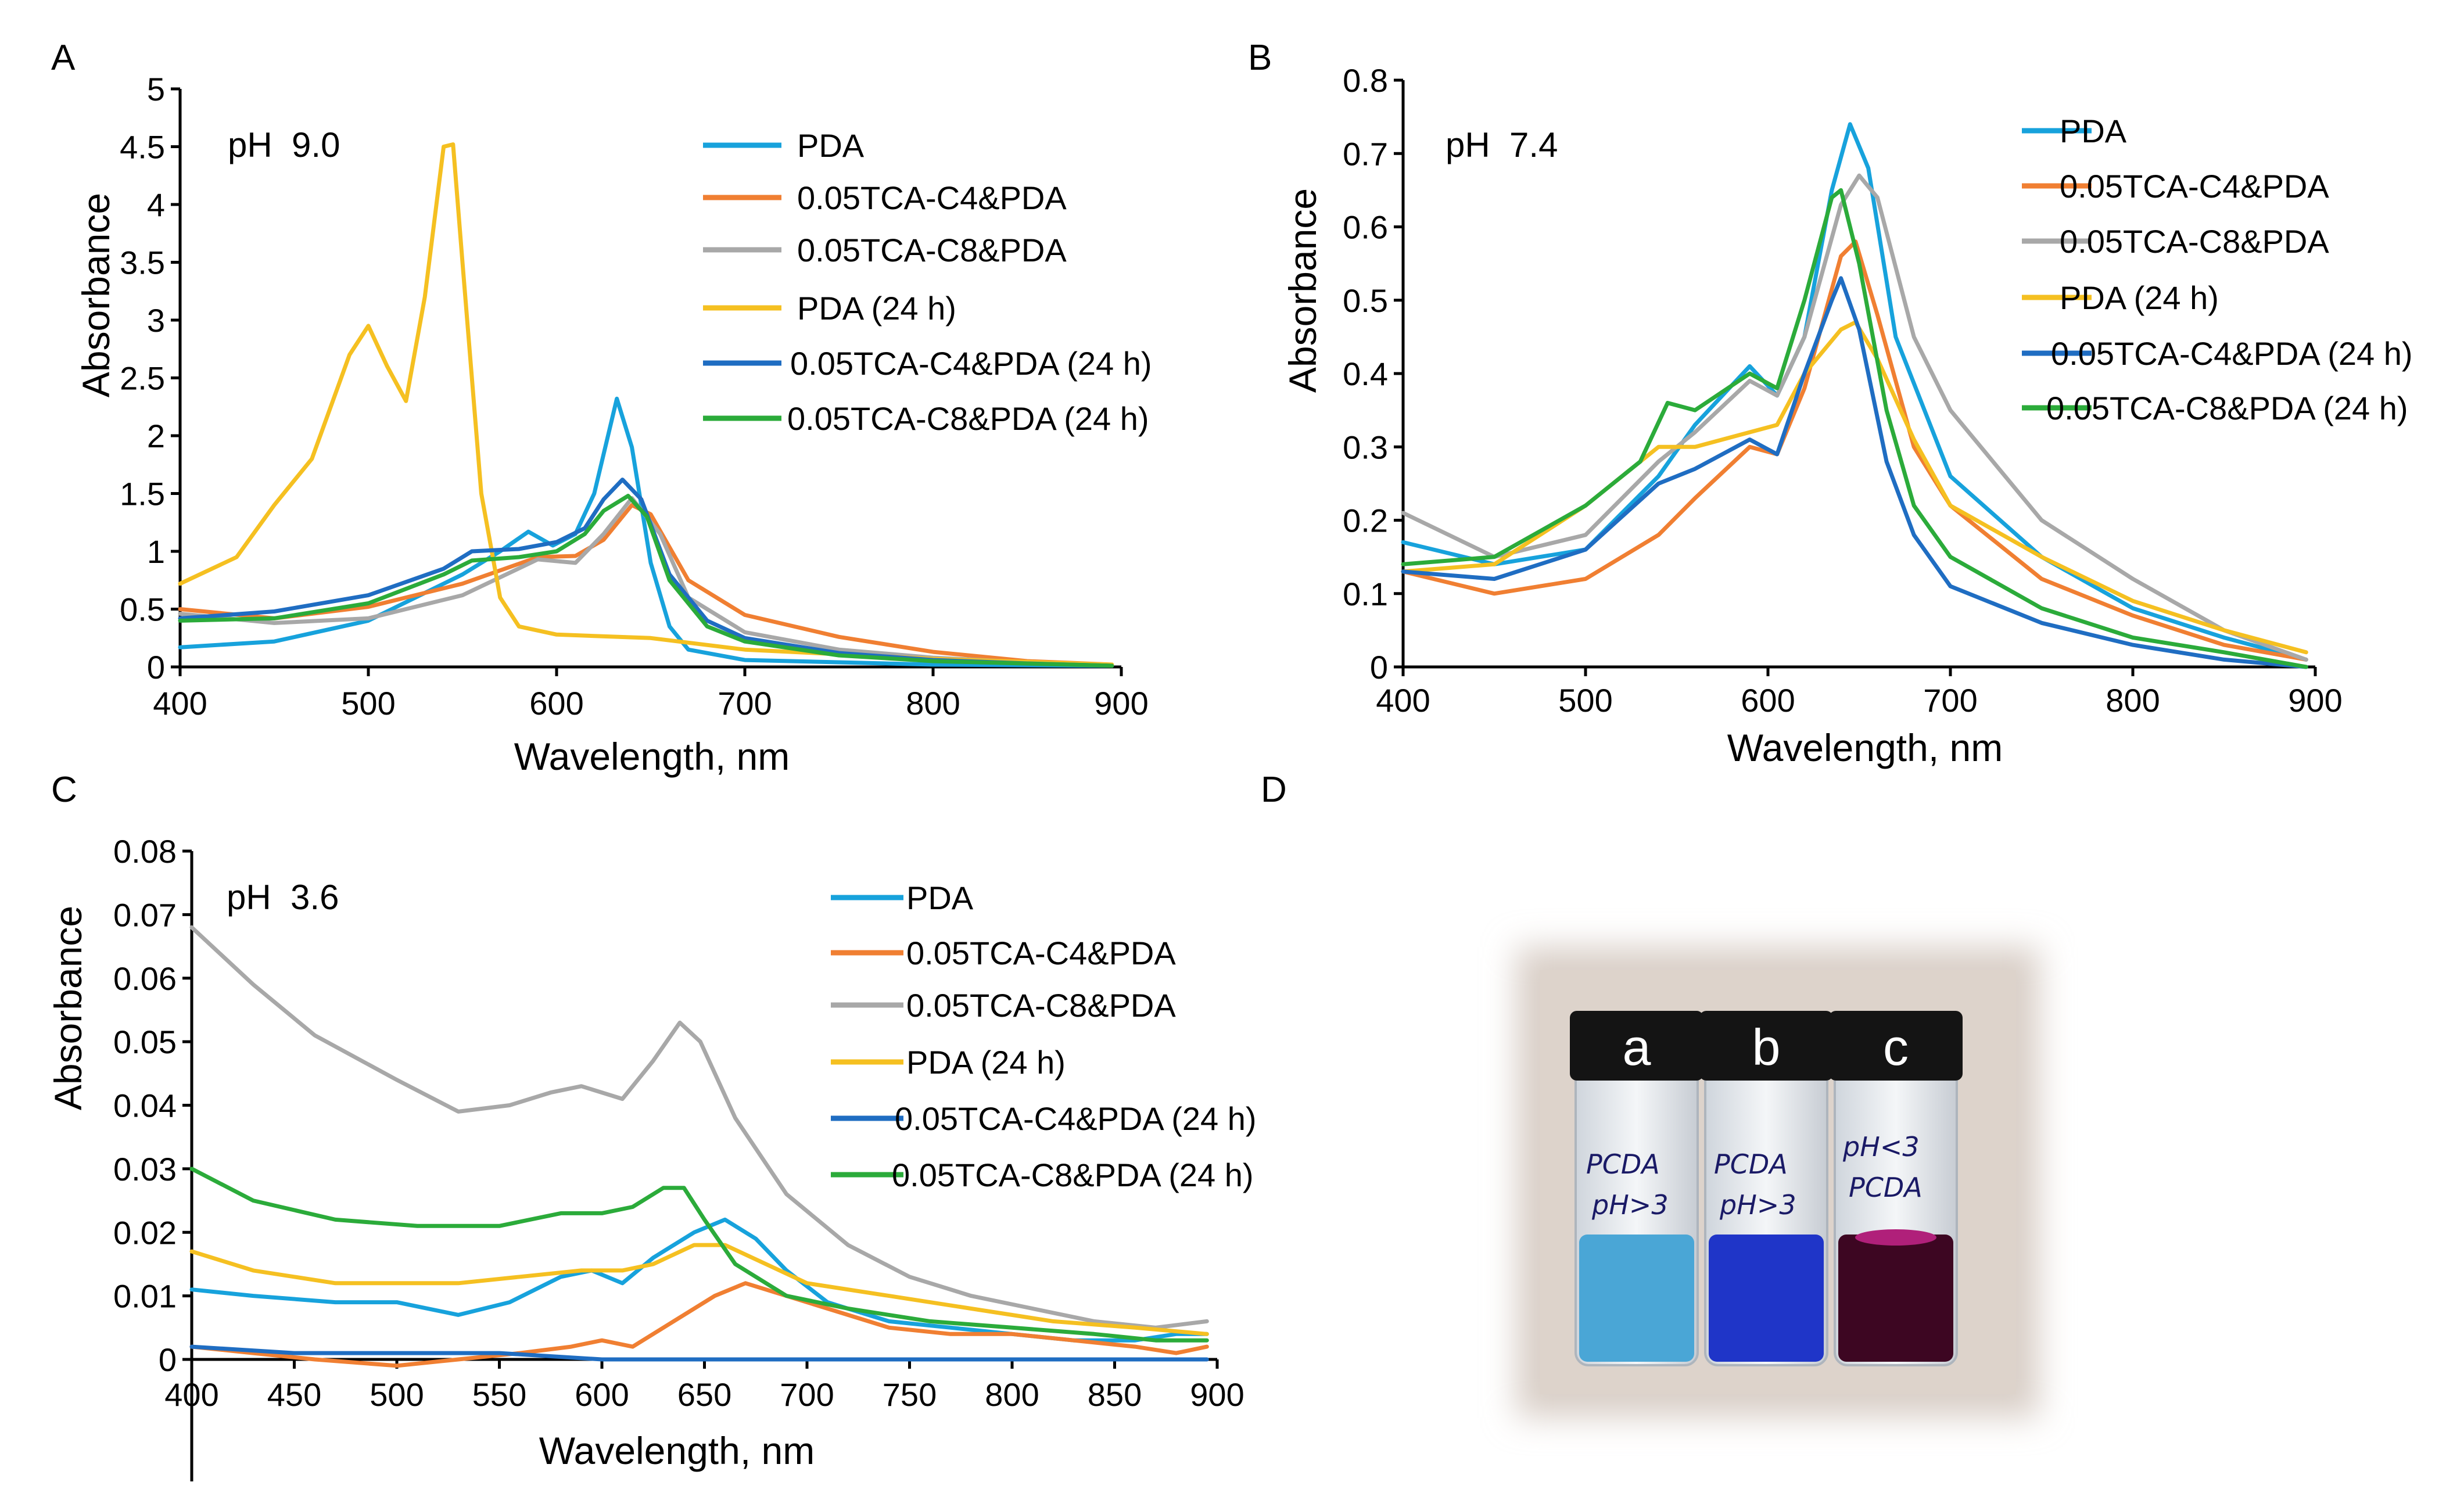 This screenshot has height=1500, width=2464. Describe the element at coordinates (156, 436) in the screenshot. I see `y-tick-label: 2` at that location.